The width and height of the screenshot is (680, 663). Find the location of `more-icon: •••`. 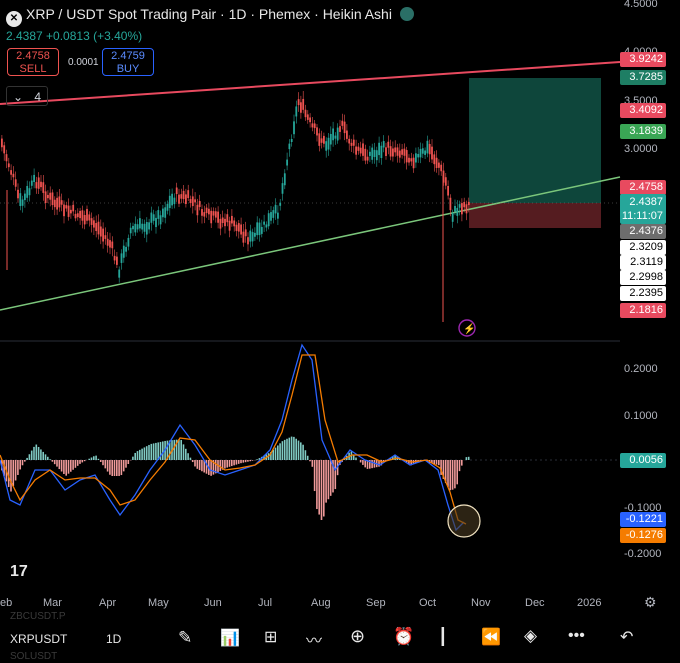

more-icon: ••• is located at coordinates (576, 635).